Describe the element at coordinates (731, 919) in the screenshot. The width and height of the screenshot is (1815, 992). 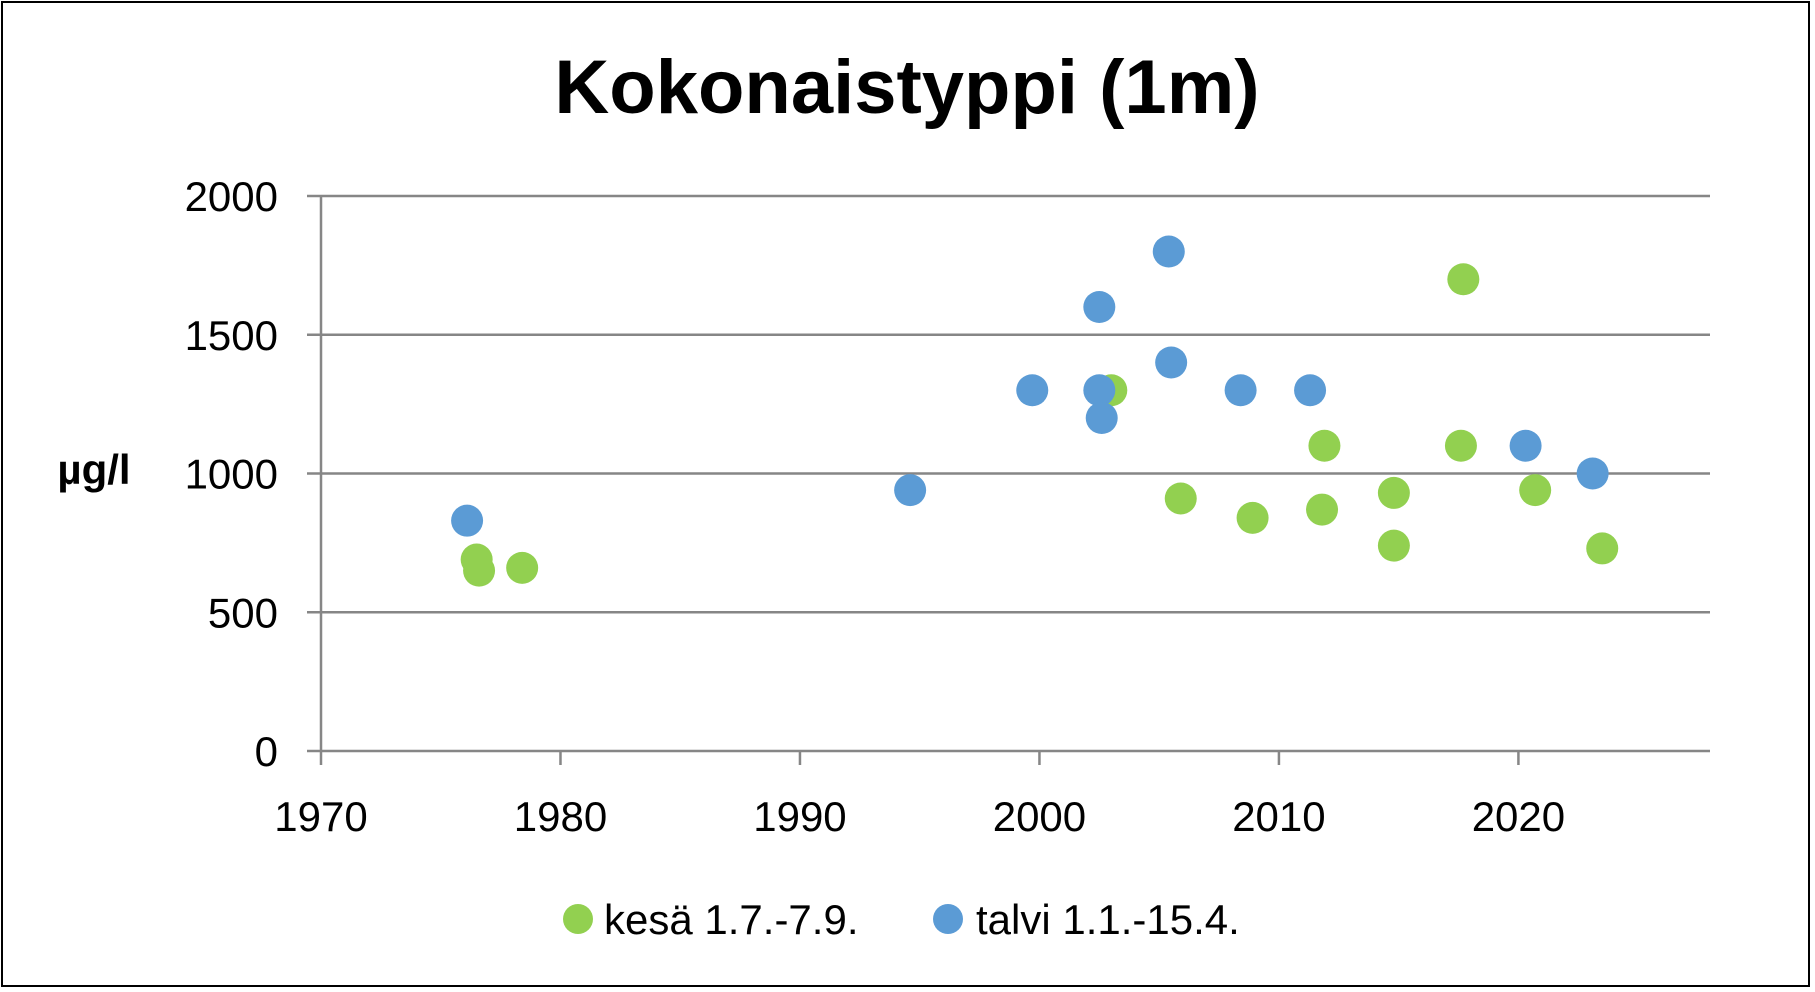
I see `legend-label-kesa: kesä 1.7.-7.9.` at that location.